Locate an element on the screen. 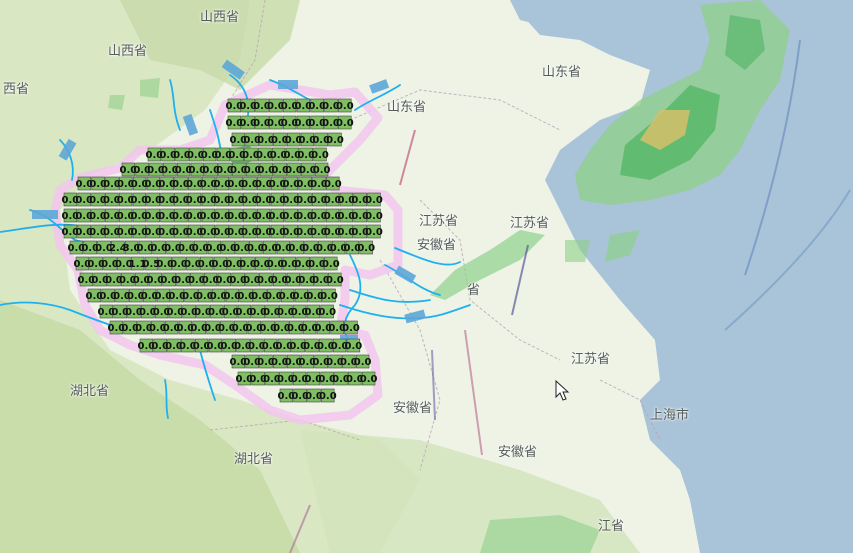 The height and width of the screenshot is (553, 853). label-anhui-a: 安徽省 is located at coordinates (437, 245).